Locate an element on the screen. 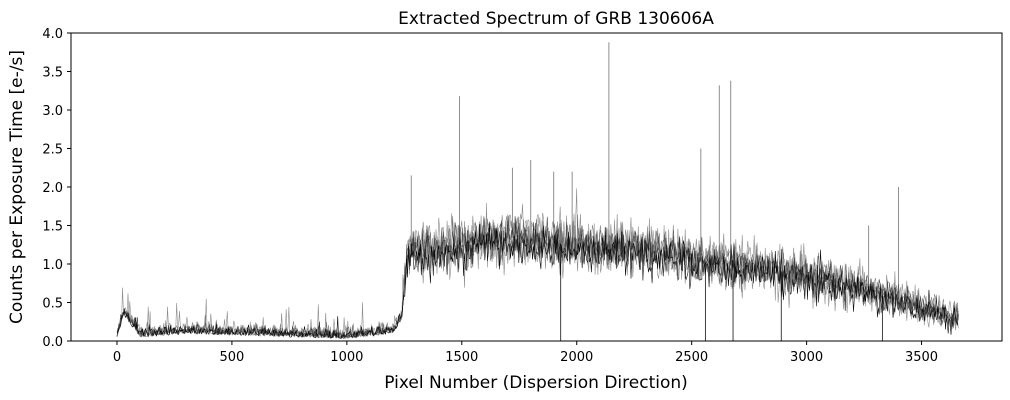  y-tick-label: 4.0 is located at coordinates (52, 34).